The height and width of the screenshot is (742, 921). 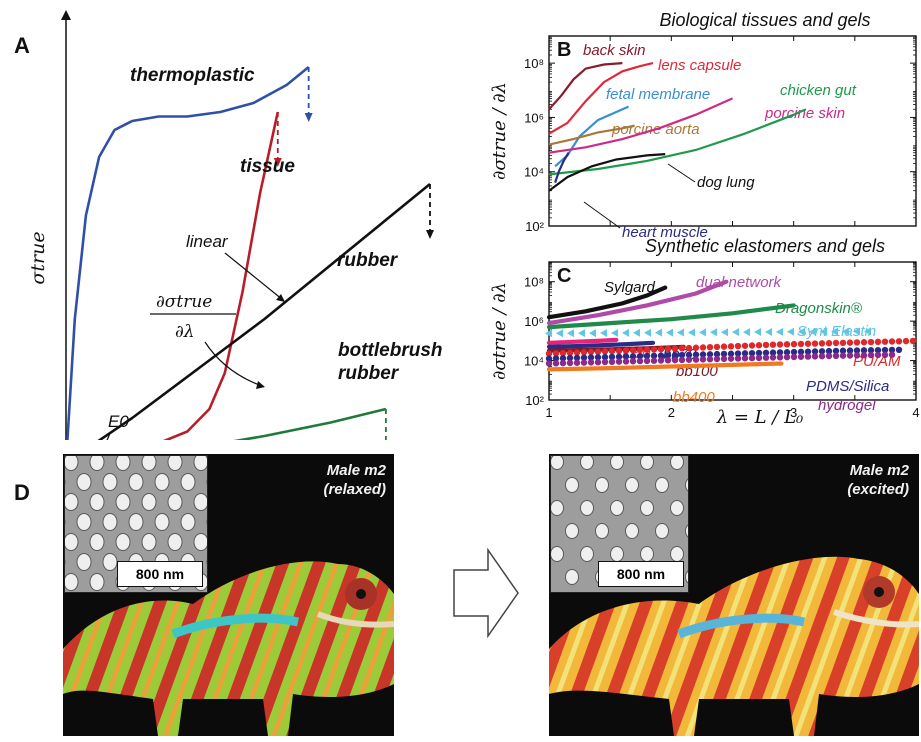 I want to click on derivative-pointer, so click(x=233, y=364).